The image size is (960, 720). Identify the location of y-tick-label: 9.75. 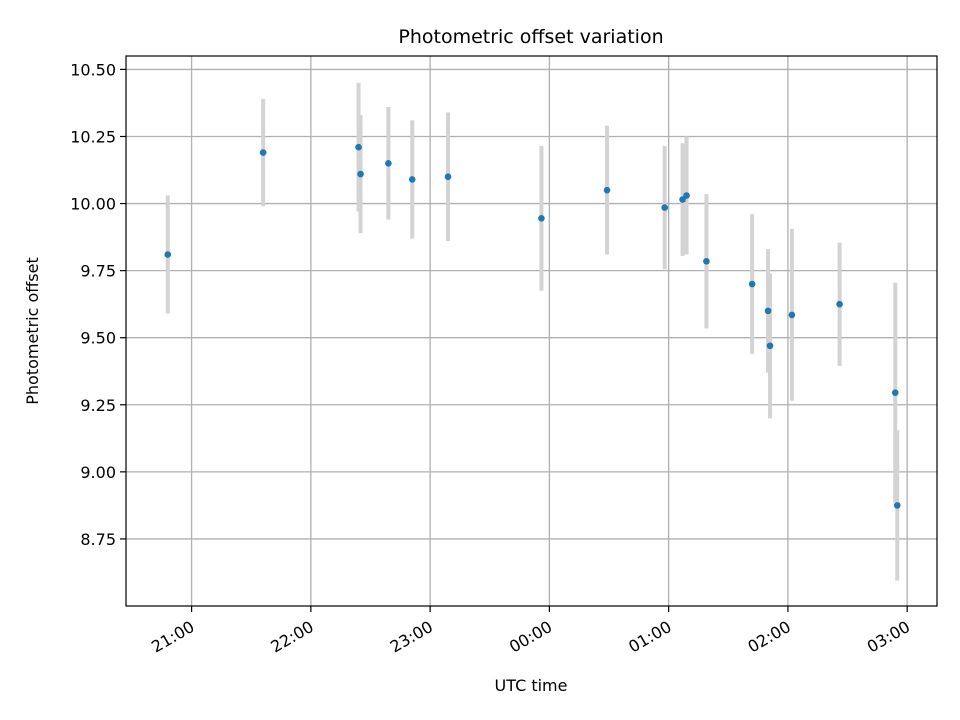
(98, 271).